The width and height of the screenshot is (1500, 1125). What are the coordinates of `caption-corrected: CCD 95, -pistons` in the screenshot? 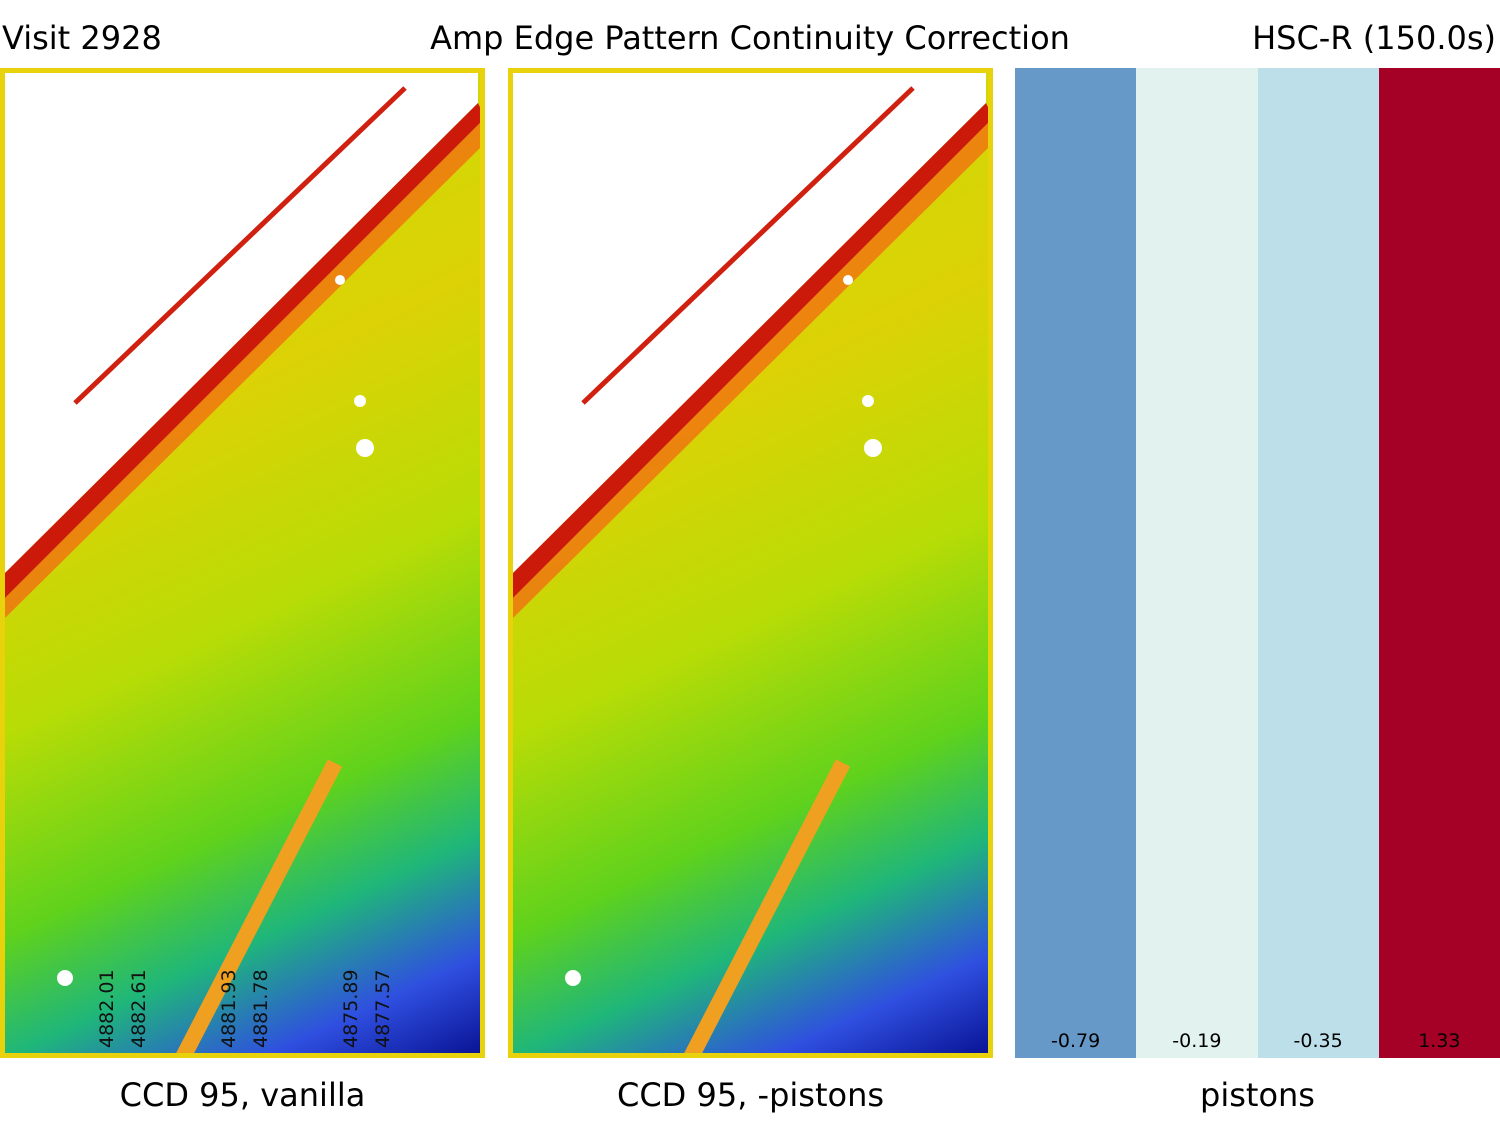 It's located at (750, 1095).